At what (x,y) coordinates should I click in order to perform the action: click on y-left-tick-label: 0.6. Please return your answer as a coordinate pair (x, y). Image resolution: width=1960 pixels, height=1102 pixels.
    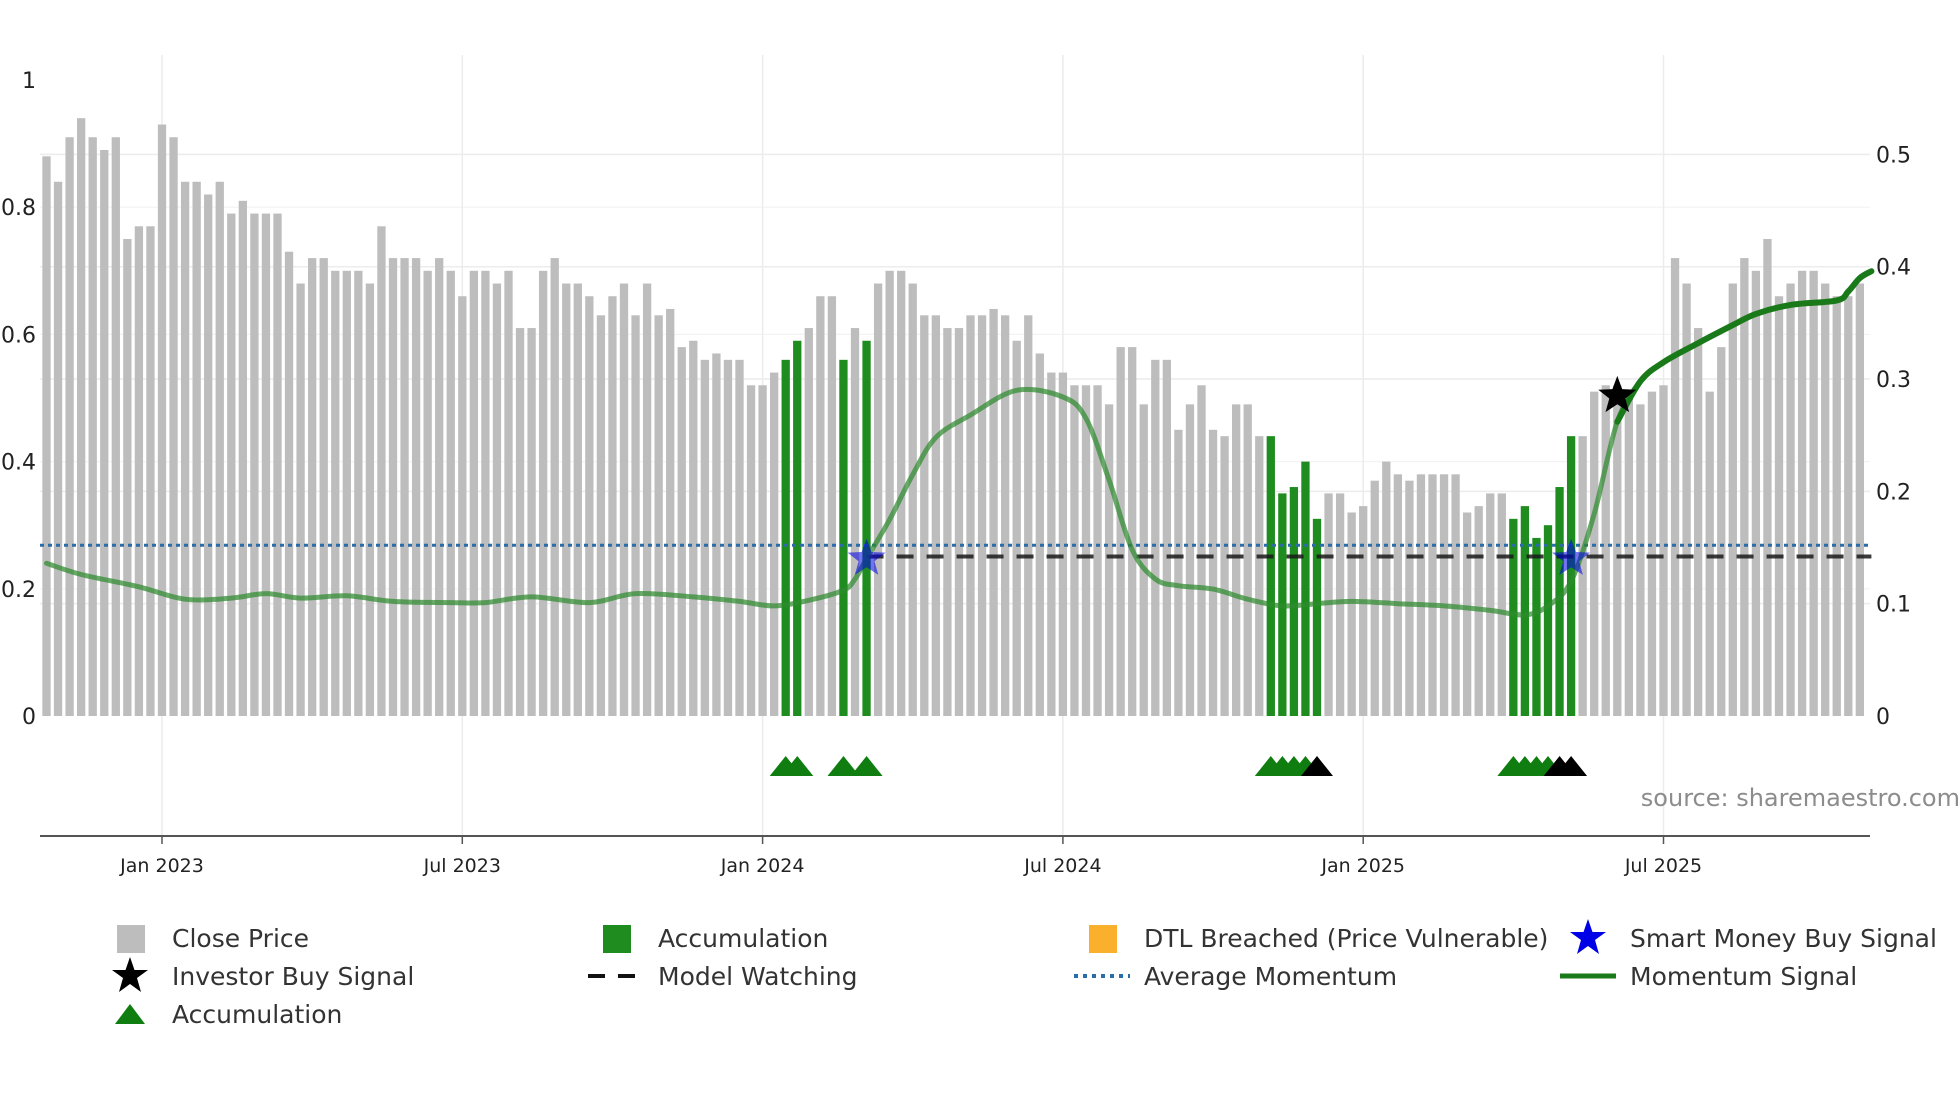
    Looking at the image, I should click on (18, 335).